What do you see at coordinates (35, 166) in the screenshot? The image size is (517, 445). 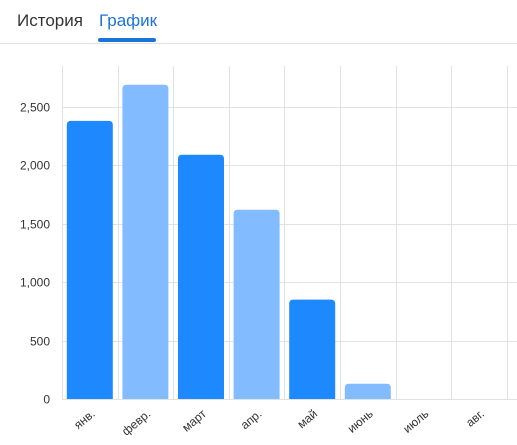 I see `y-tick-label: 2,000` at bounding box center [35, 166].